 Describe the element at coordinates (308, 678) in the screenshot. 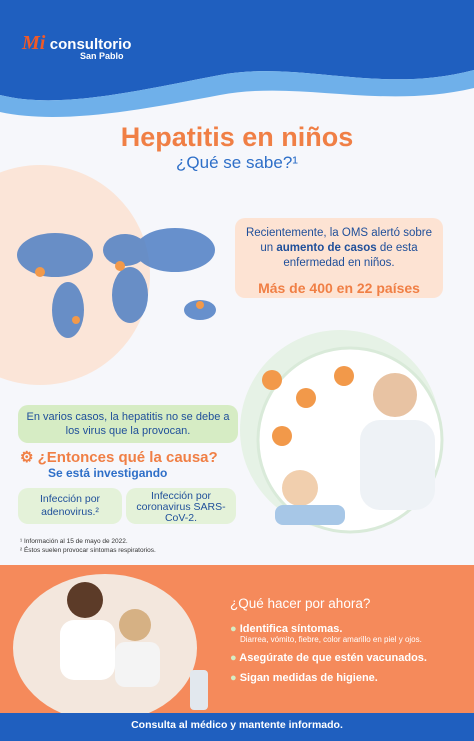

I see `action-text: Sigan medidas de higiene.` at that location.